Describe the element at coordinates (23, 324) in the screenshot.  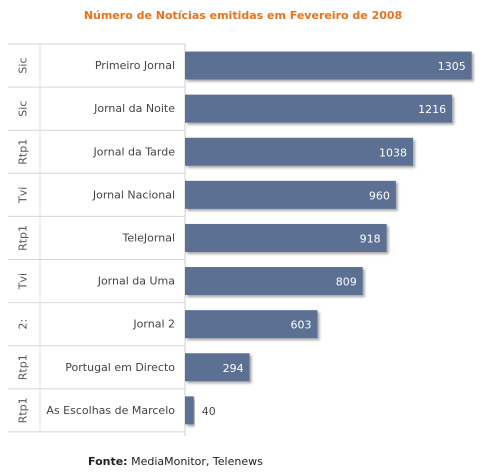
I see `channel-label: 2:` at that location.